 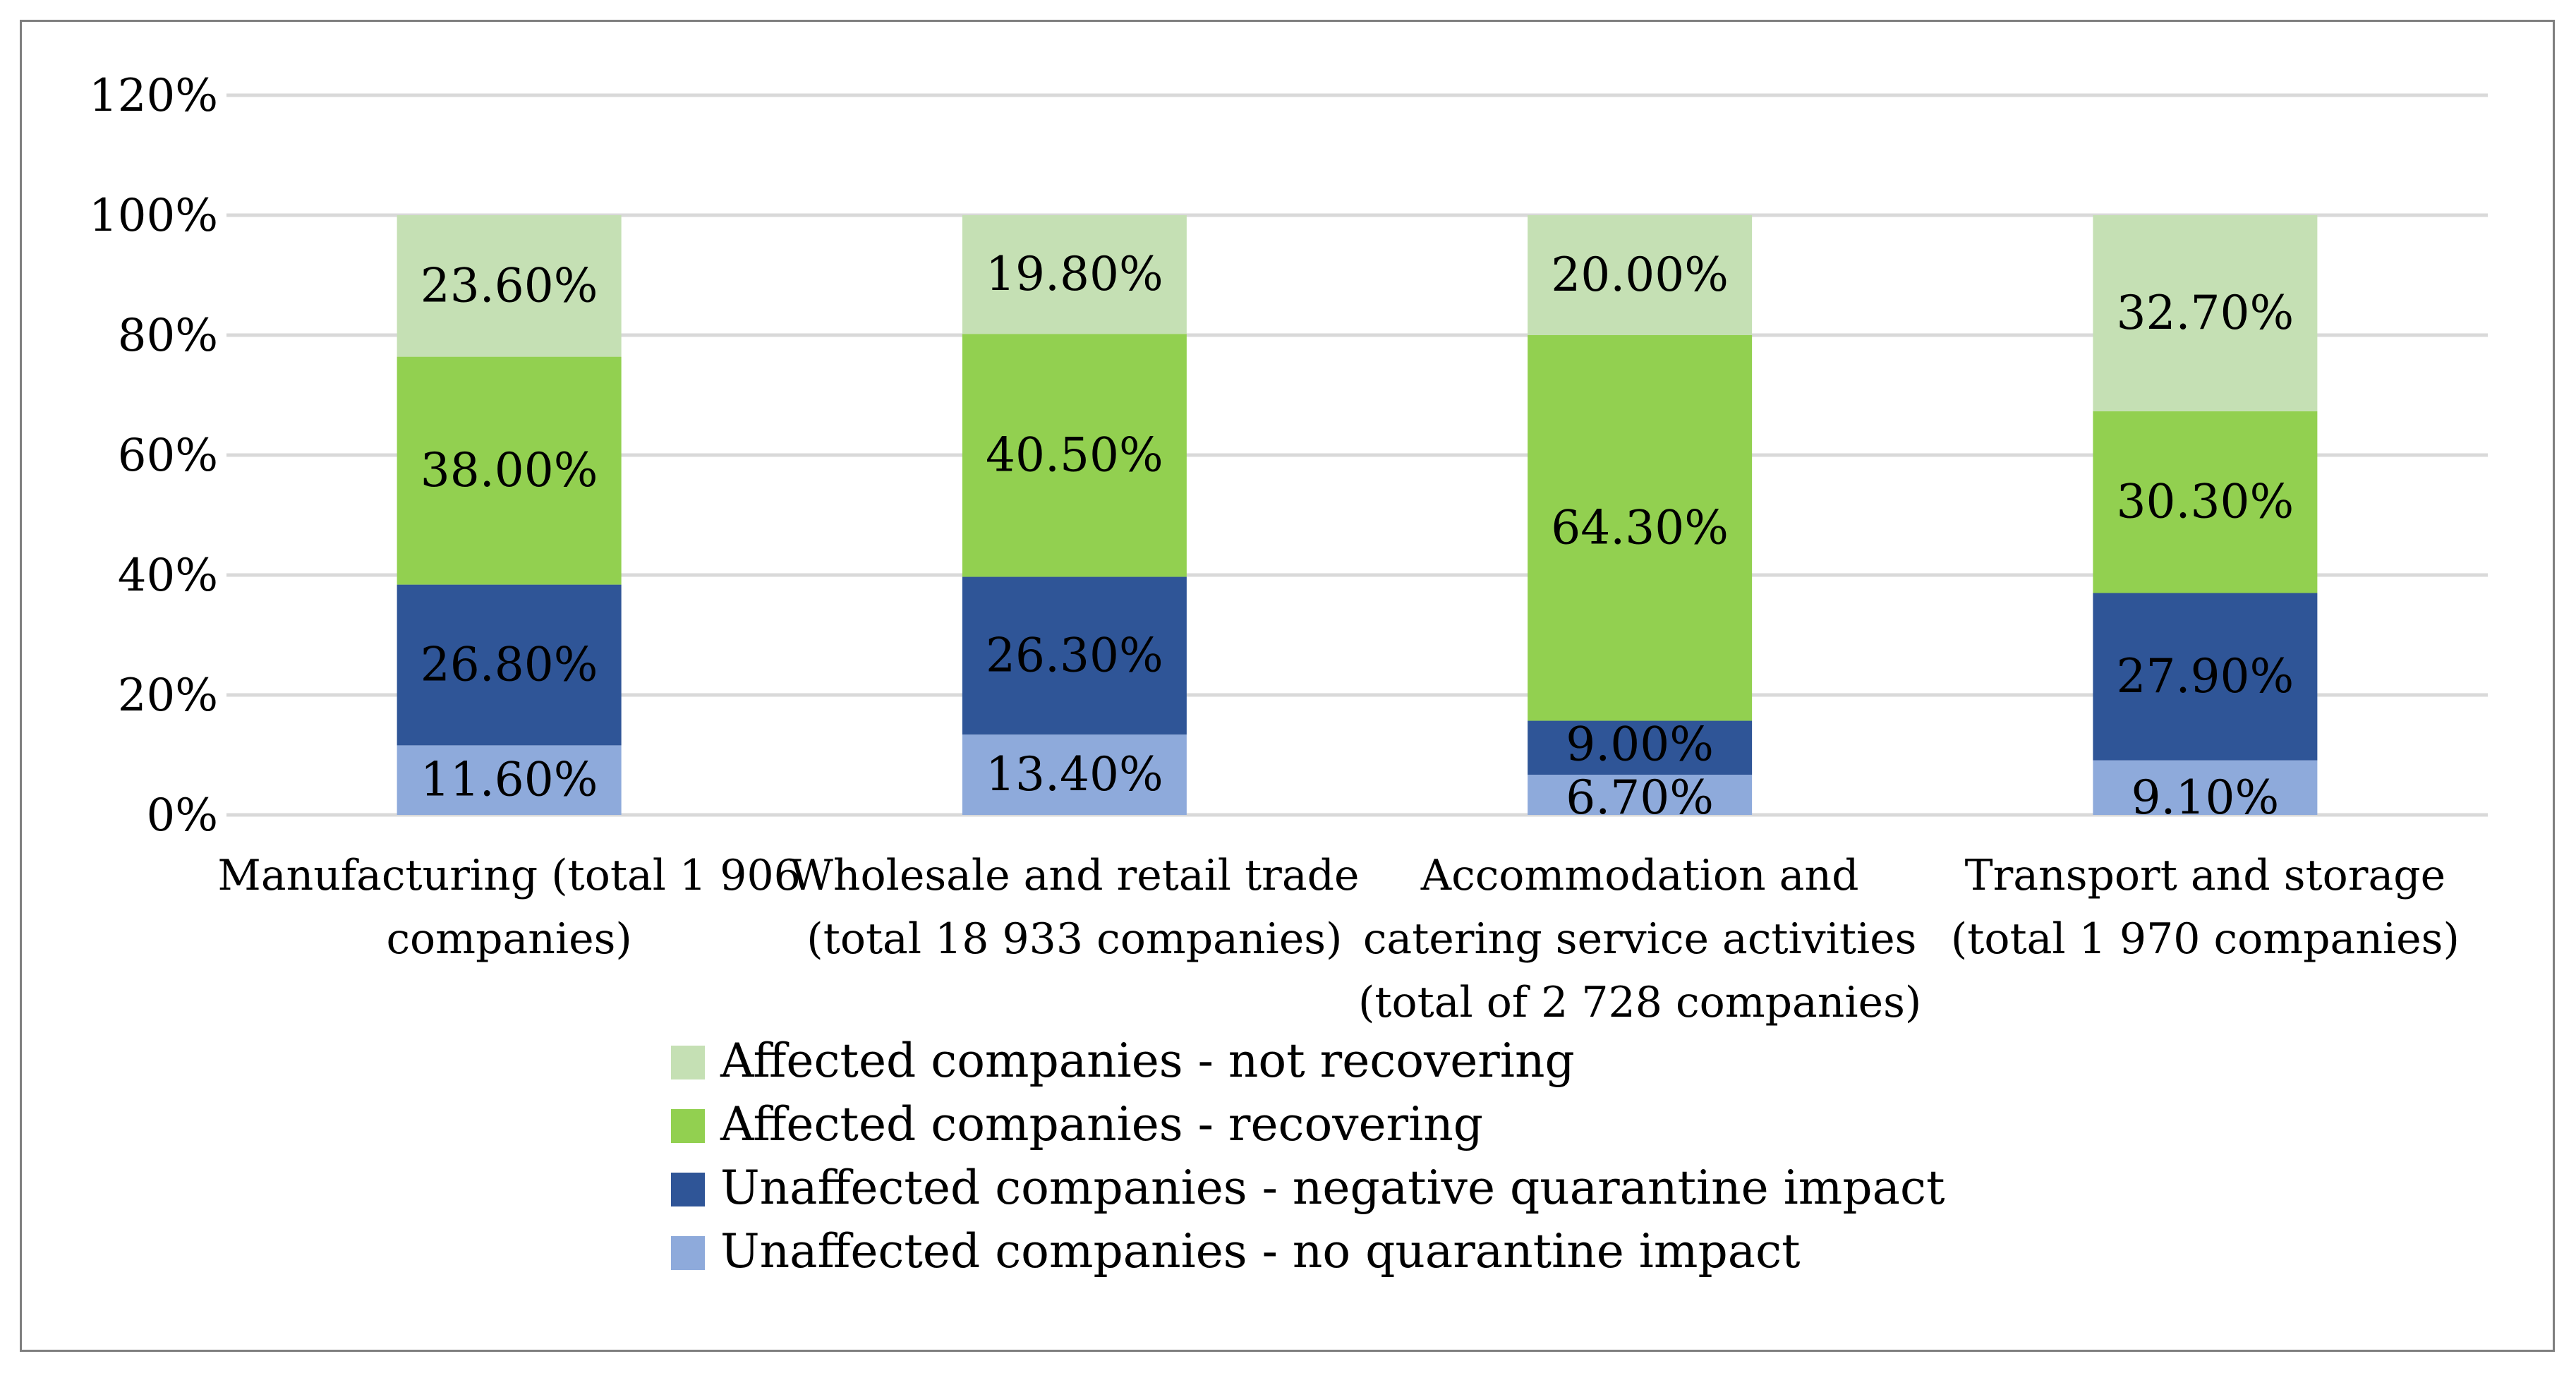 I want to click on data-label: 64.30%, so click(x=1640, y=527).